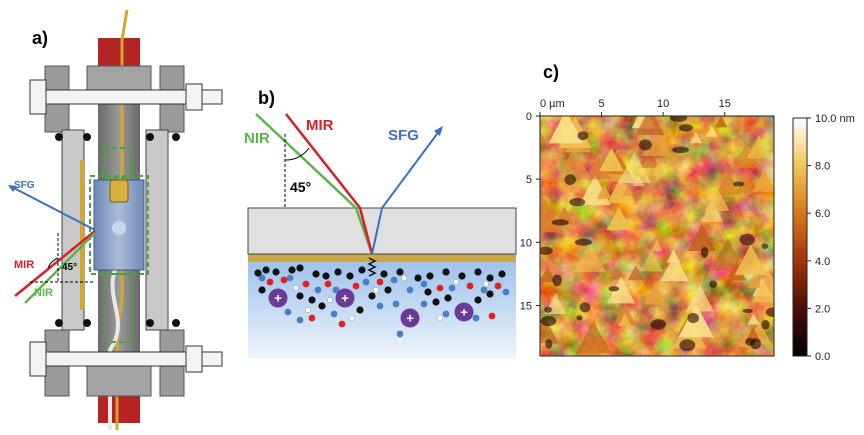 Image resolution: width=864 pixels, height=435 pixels. I want to click on nir-label-a: NIR, so click(43, 293).